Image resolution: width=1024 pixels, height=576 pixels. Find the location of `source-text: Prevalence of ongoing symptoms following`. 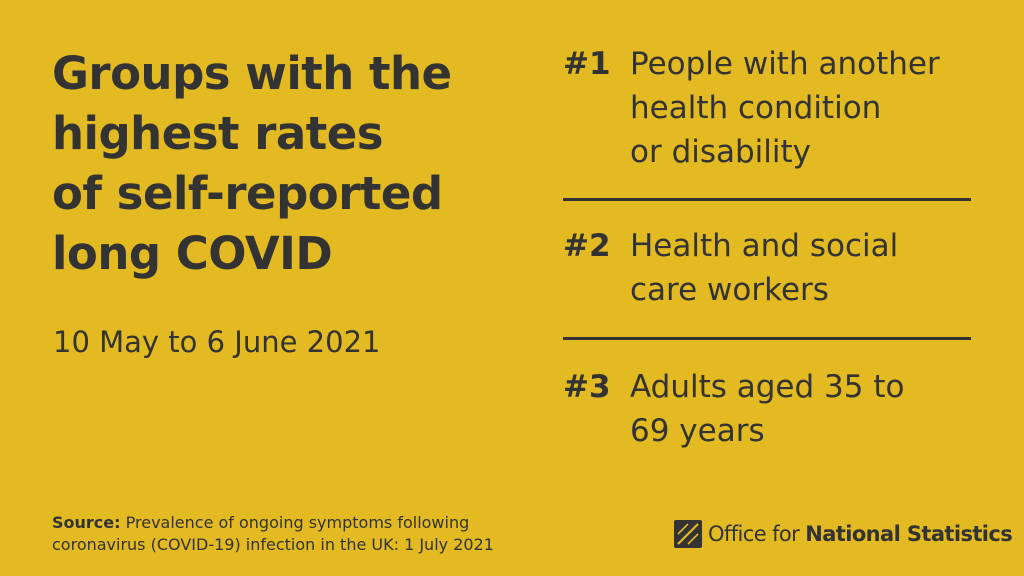

source-text: Prevalence of ongoing symptoms following is located at coordinates (297, 522).